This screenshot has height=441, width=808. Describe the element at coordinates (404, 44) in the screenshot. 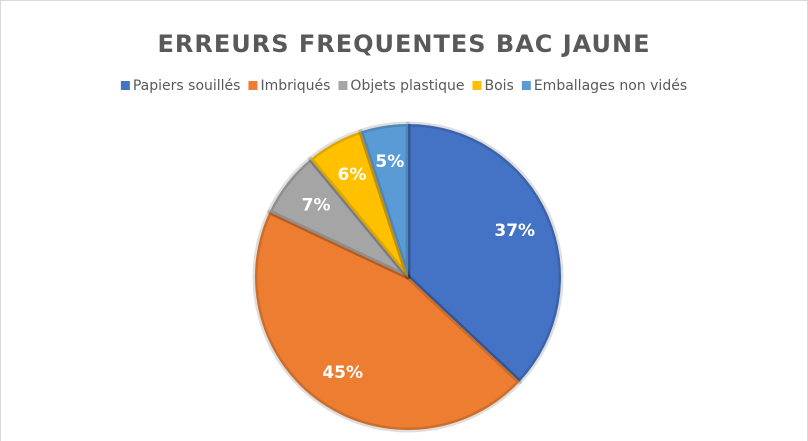

I see `chart-title: ERREURS FREQUENTES BAC JAUNE` at that location.